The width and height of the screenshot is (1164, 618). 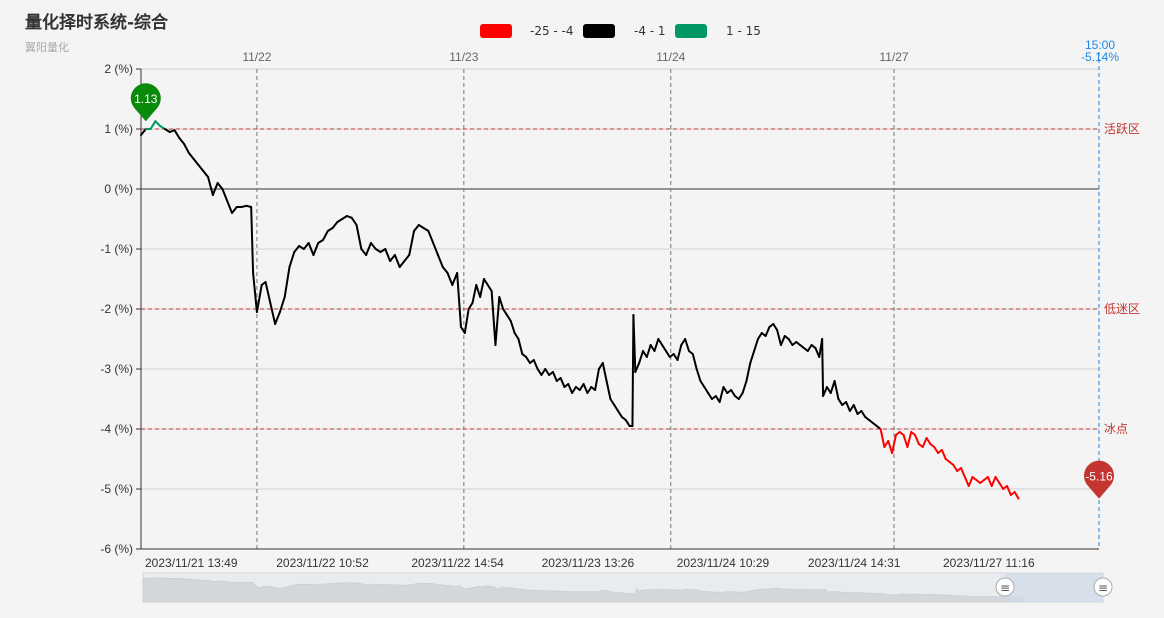 I want to click on slider-start-handle: ≡, so click(x=1005, y=587).